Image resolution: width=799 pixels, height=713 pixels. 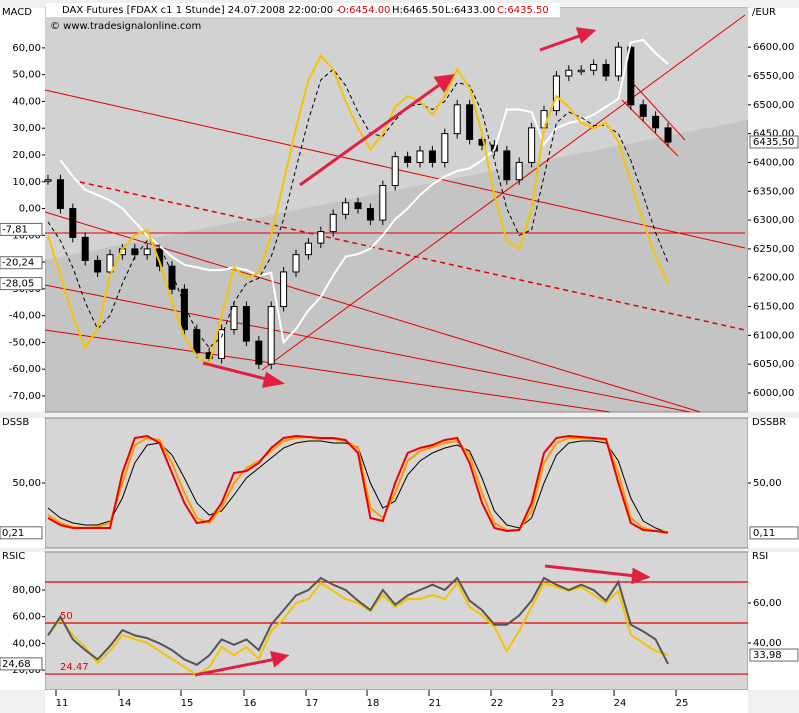 I want to click on y-tick-label: -50,00, so click(x=25, y=342).